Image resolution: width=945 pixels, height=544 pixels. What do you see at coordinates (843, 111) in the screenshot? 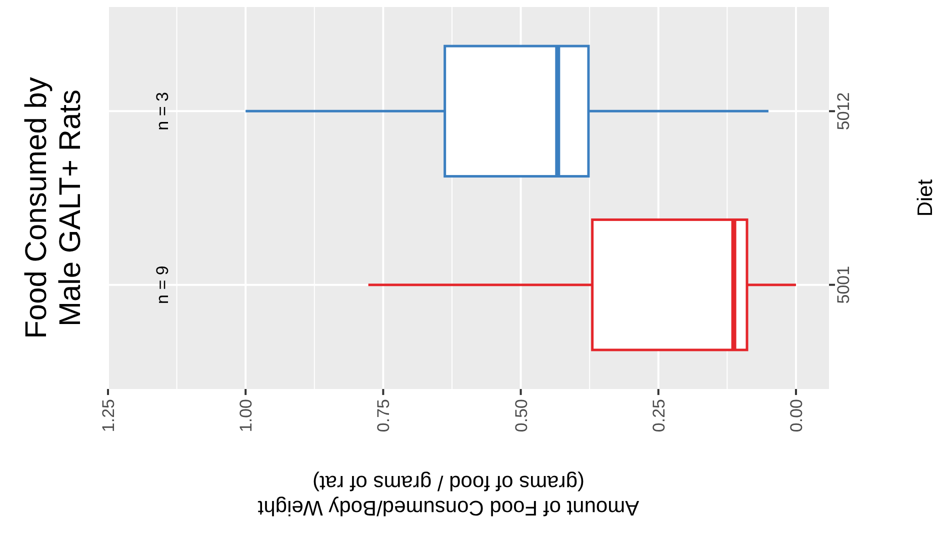
I see `y-tick-label: 5012` at bounding box center [843, 111].